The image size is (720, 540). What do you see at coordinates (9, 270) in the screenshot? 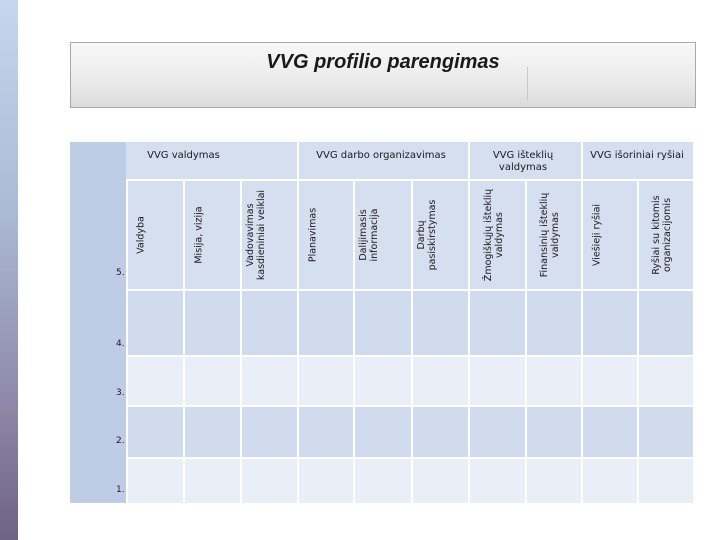
I see `left-accent-bar` at bounding box center [9, 270].